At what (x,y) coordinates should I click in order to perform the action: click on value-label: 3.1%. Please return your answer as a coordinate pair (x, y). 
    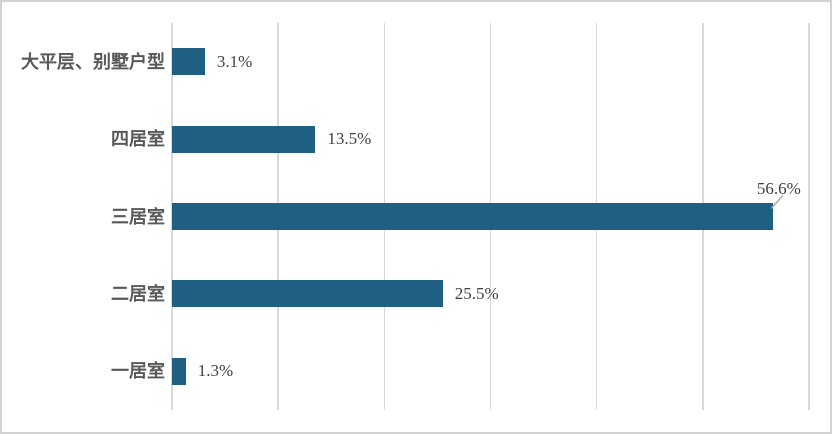
    Looking at the image, I should click on (234, 61).